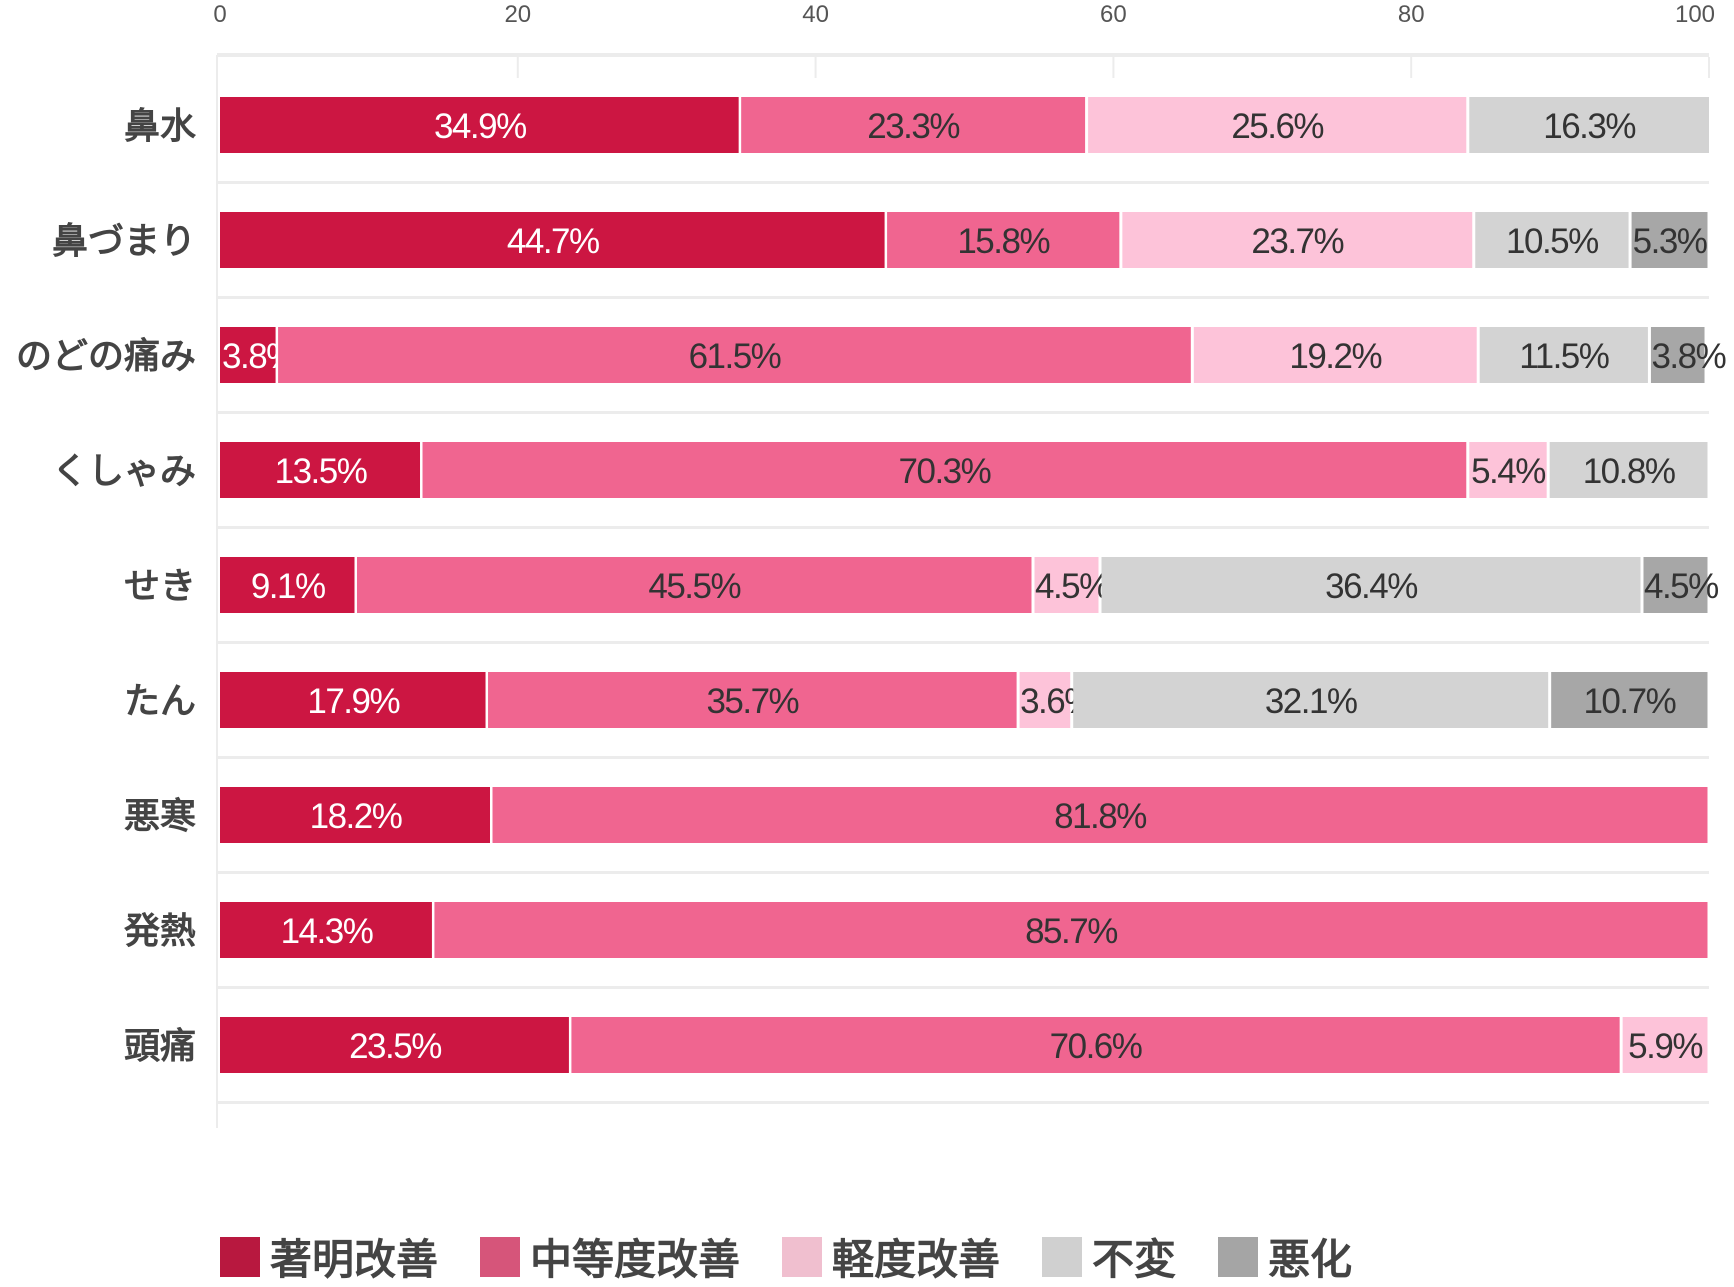 This screenshot has height=1287, width=1734. Describe the element at coordinates (160, 1046) in the screenshot. I see `category-label: 頭痛` at that location.